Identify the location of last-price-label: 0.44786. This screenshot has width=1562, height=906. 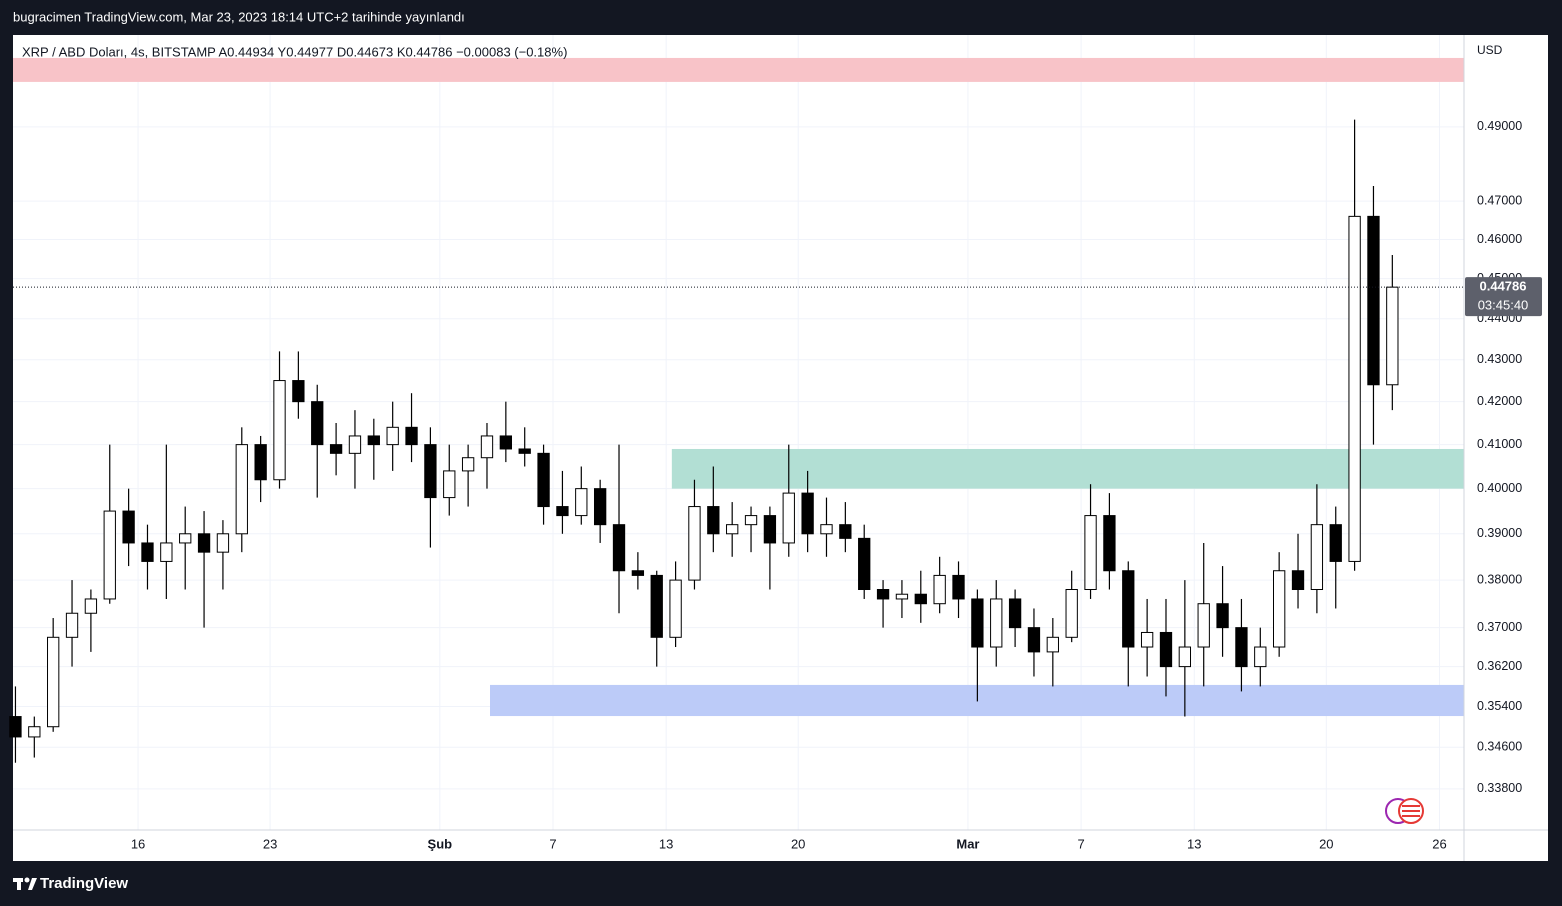
(1503, 286).